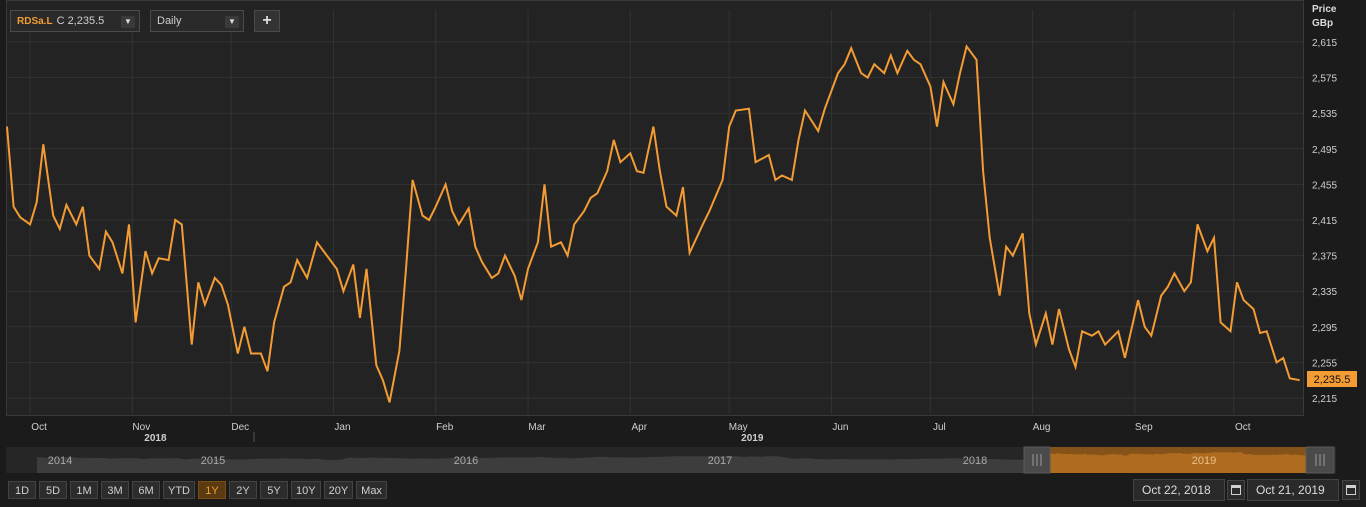 Image resolution: width=1366 pixels, height=507 pixels. I want to click on price-axis-unit: GBp, so click(1322, 23).